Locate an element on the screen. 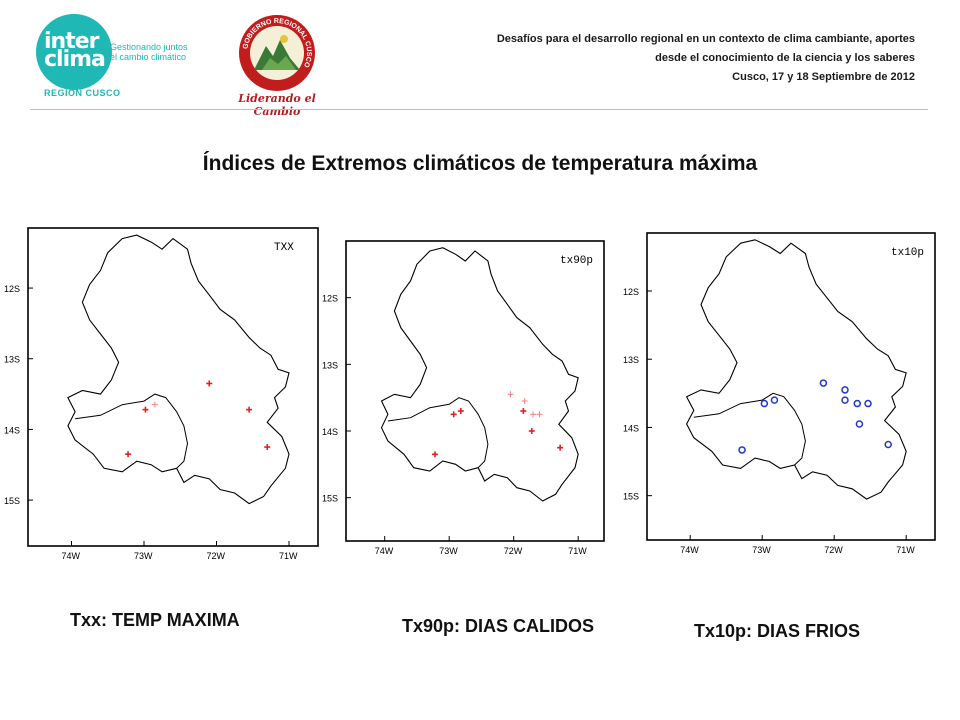 The width and height of the screenshot is (960, 720). map-svg: tx10p 12S 13S 14S 15S 74W 73W 72W 71W is located at coordinates (779, 393).